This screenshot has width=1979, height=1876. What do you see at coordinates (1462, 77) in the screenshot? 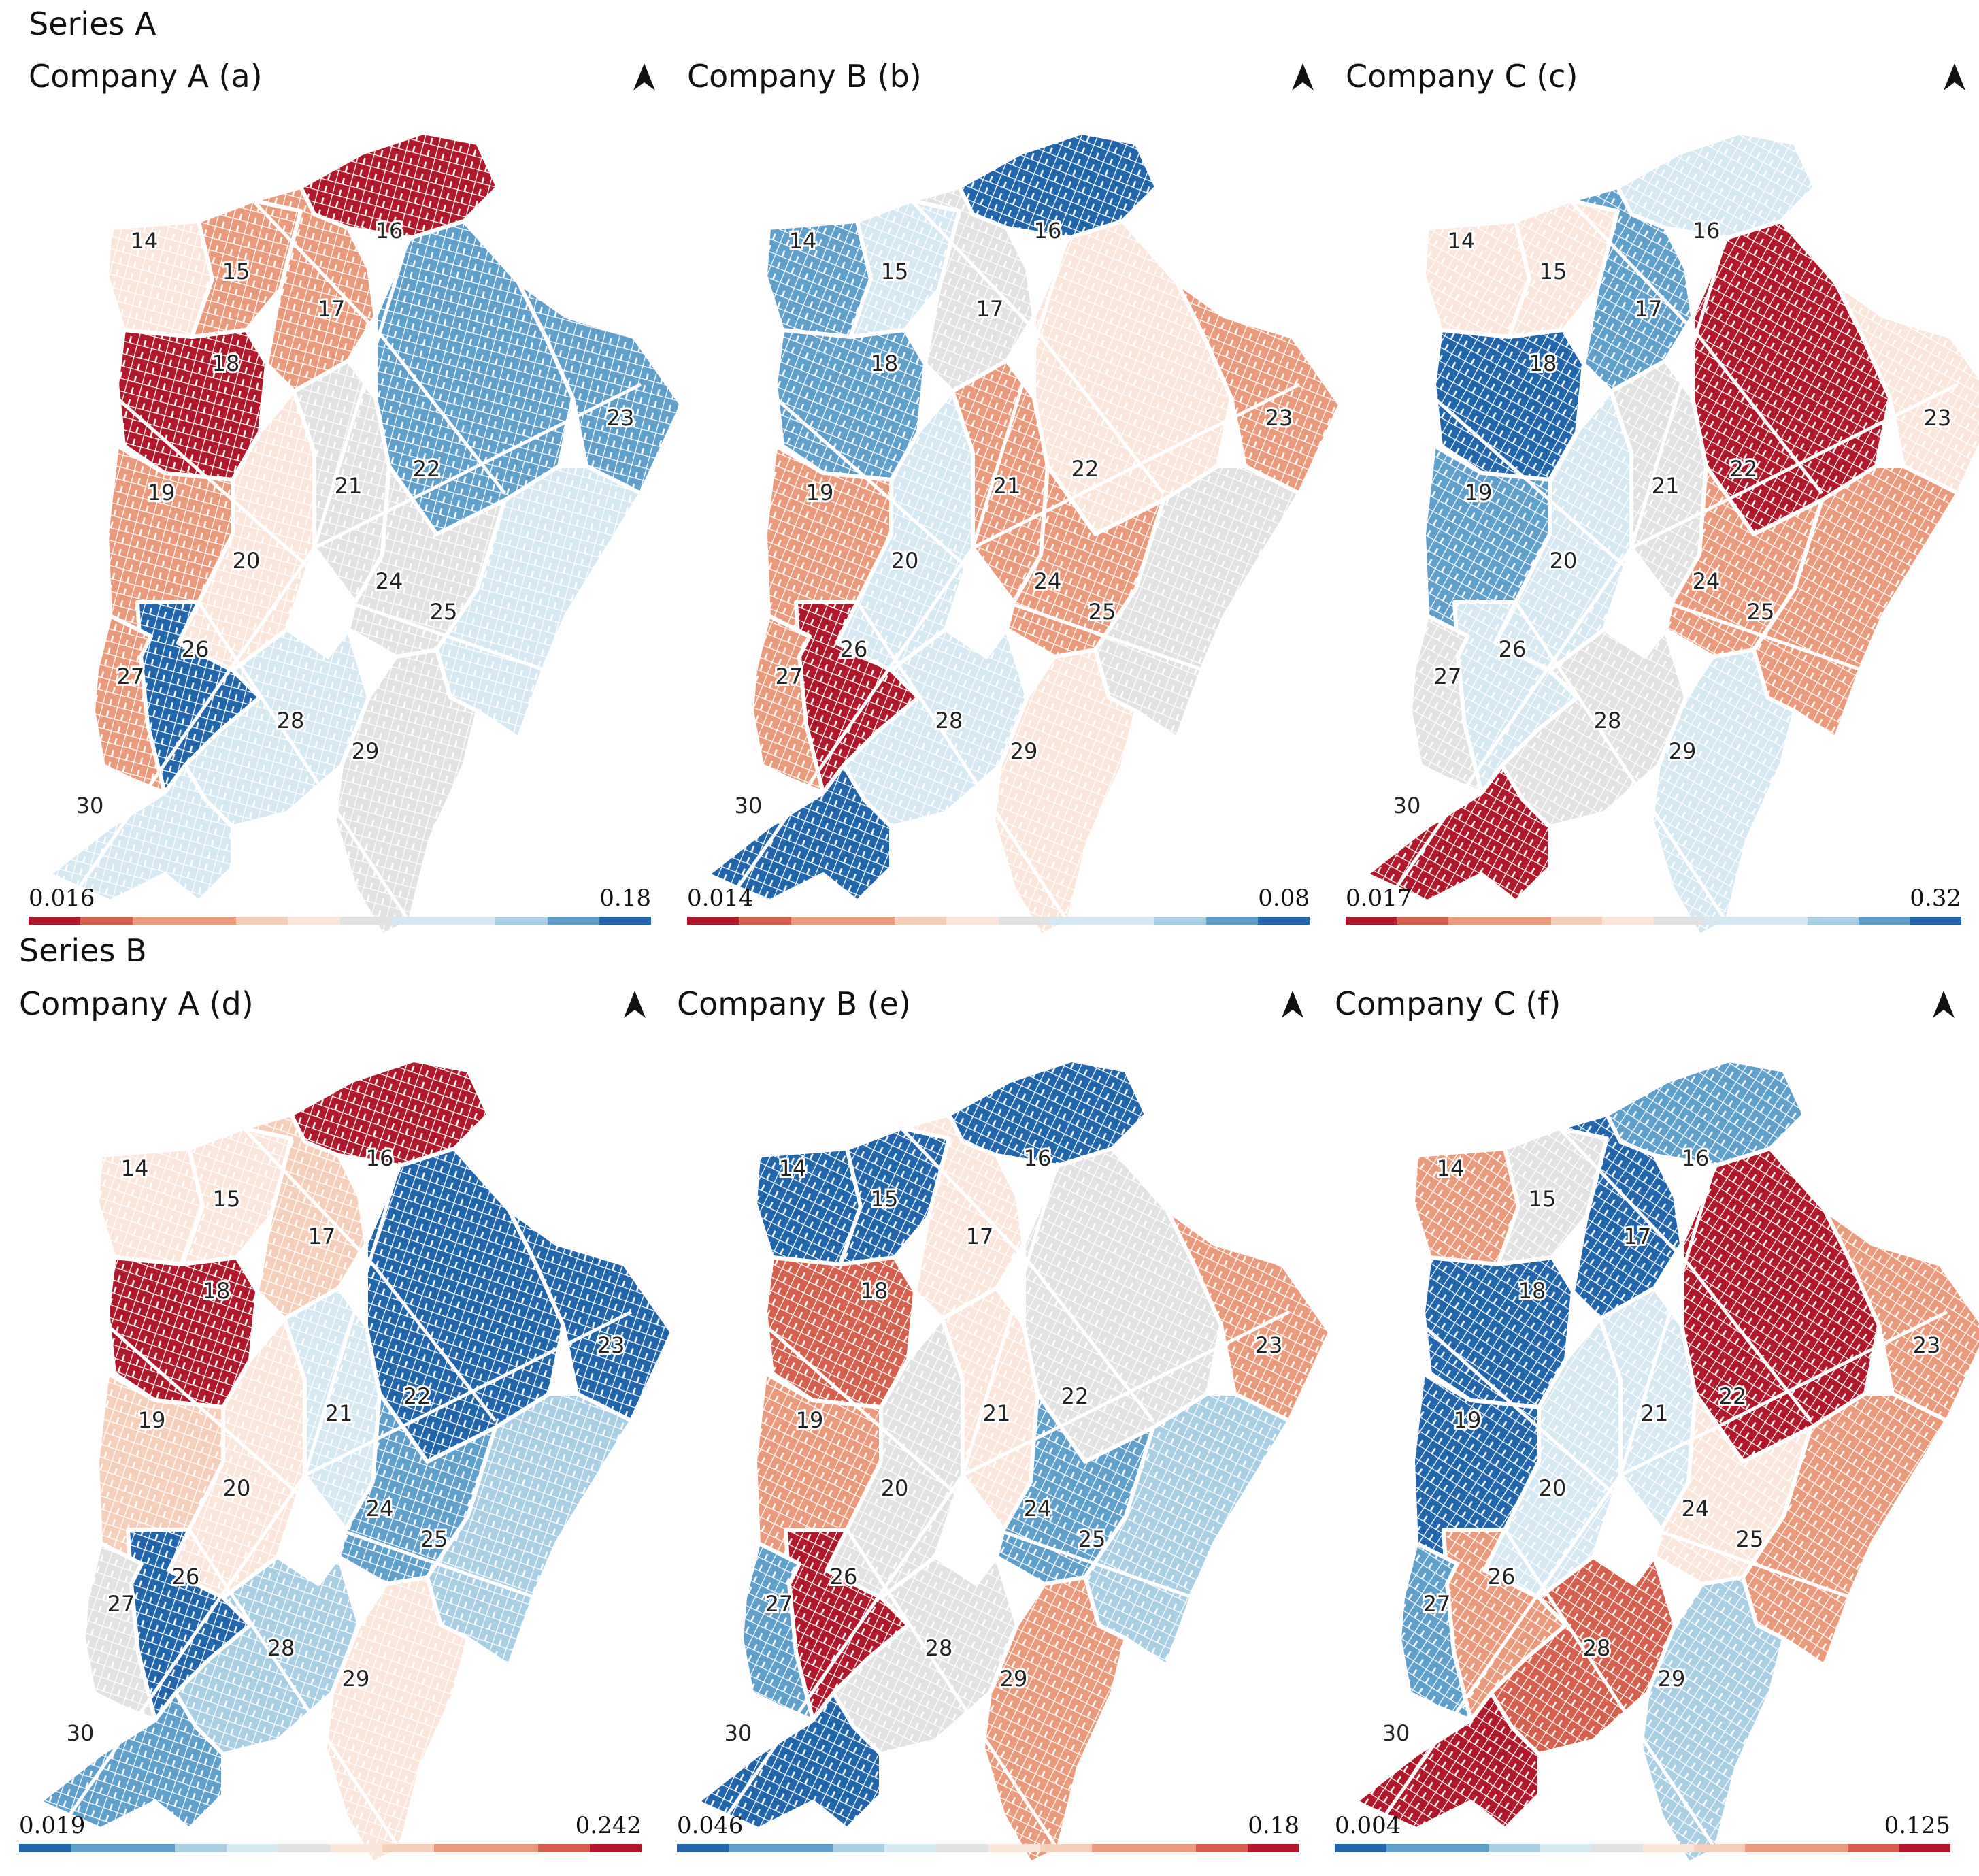
I see `panel-title: Company C (c)` at bounding box center [1462, 77].